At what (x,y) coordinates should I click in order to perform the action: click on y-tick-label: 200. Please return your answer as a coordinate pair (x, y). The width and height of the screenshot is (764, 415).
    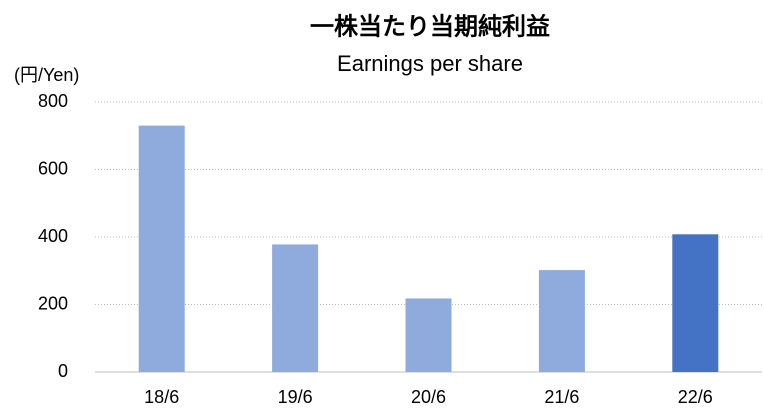
    Looking at the image, I should click on (53, 303).